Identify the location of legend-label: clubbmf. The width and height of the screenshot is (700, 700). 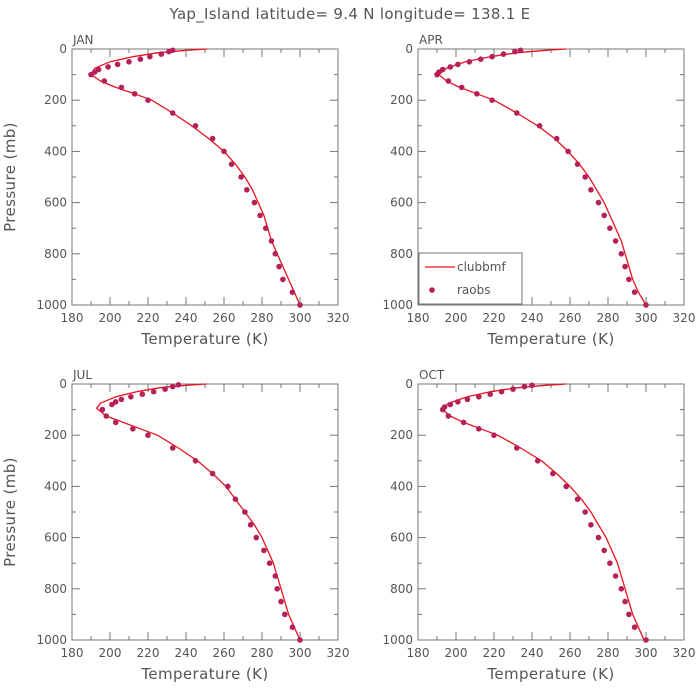
(481, 267).